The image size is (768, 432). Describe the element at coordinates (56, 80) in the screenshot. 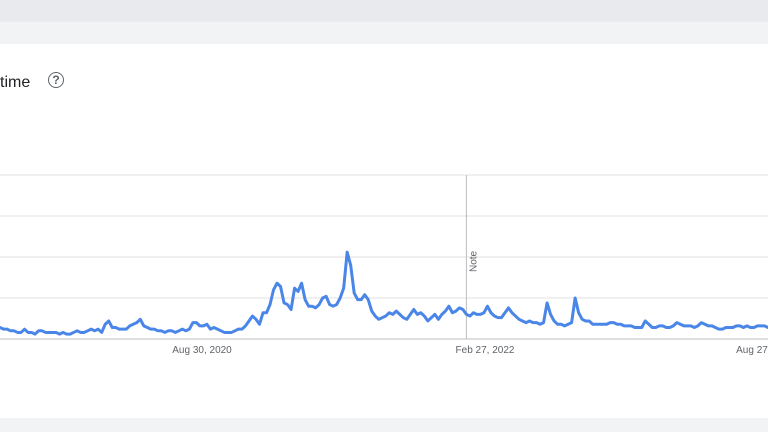

I see `help-icon: ?` at that location.